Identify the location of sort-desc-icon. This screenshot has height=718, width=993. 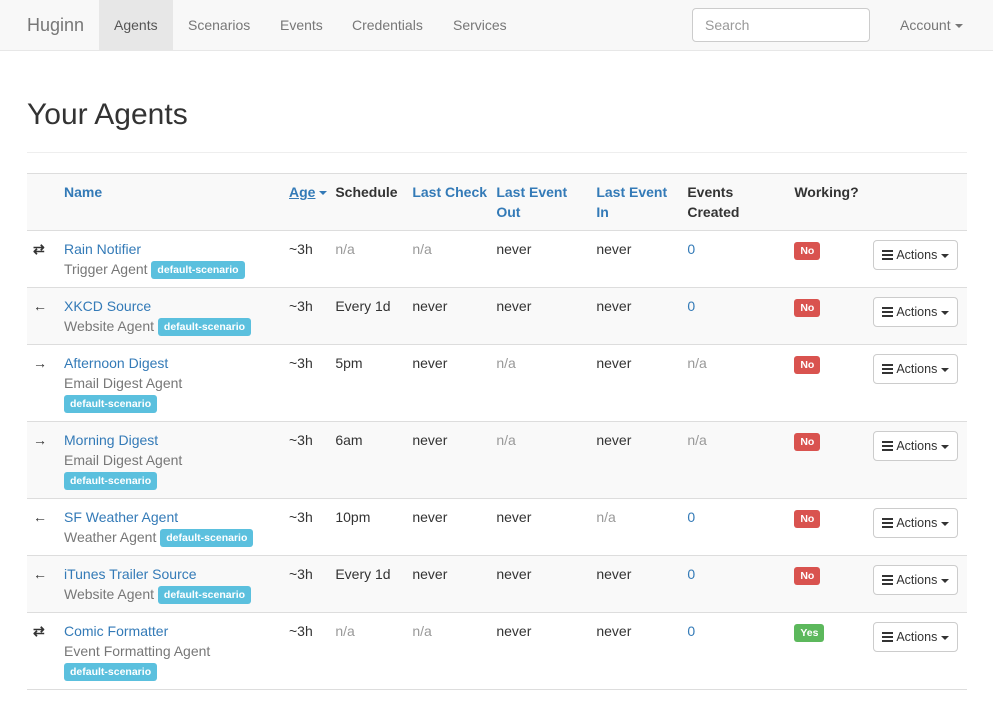
(323, 193).